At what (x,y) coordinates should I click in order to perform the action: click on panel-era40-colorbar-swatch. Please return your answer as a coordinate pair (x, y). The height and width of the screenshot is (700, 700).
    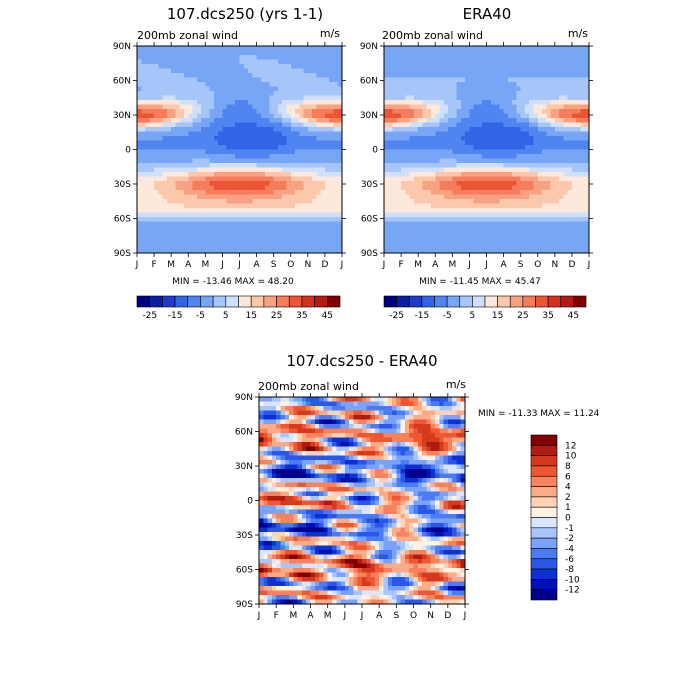
    Looking at the image, I should click on (453, 301).